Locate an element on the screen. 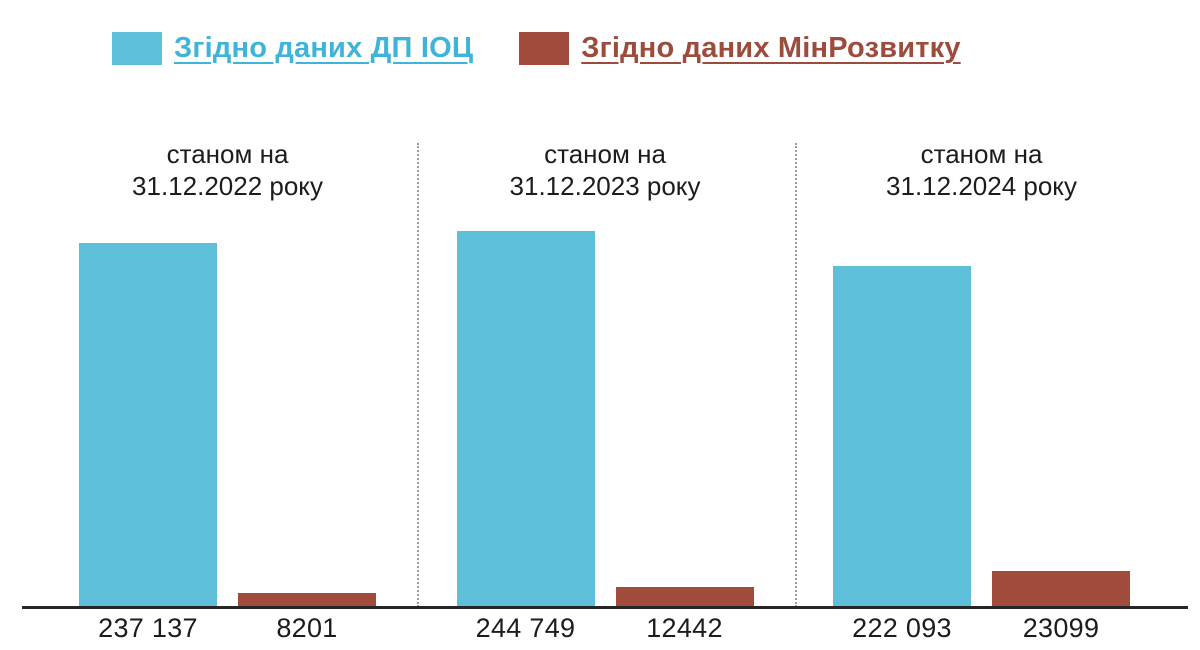 This screenshot has height=650, width=1200. value-labels-2023: 244 749 12442 is located at coordinates (605, 628).